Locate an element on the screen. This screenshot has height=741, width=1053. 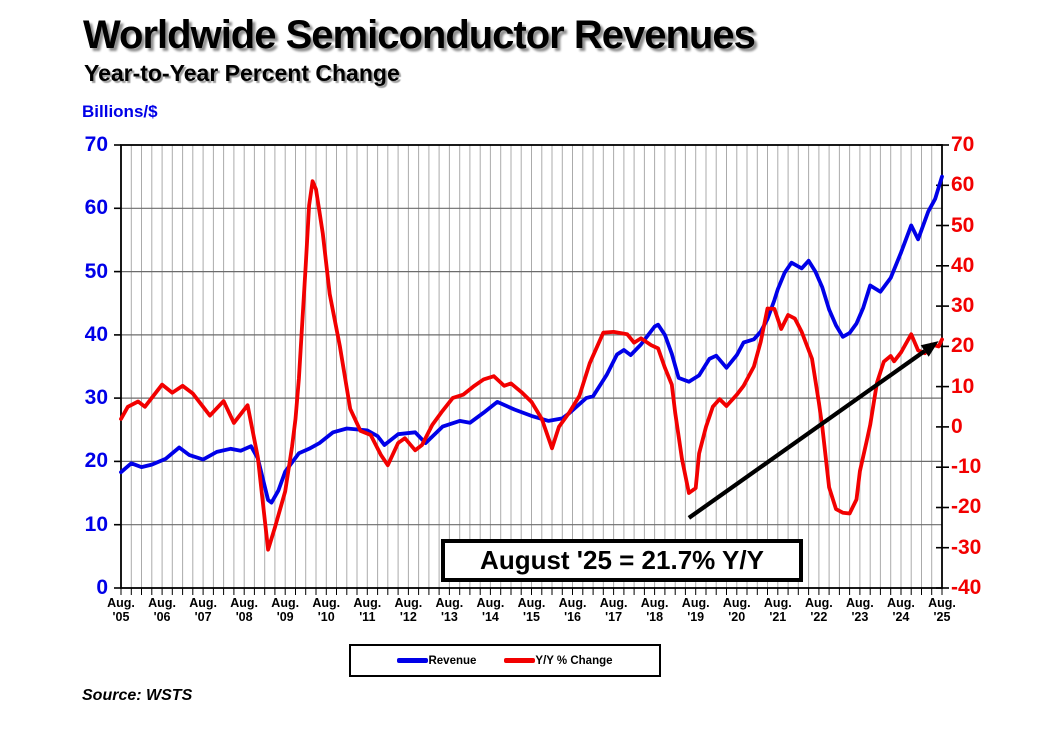
right-axis-tick-label: 20 is located at coordinates (963, 346).